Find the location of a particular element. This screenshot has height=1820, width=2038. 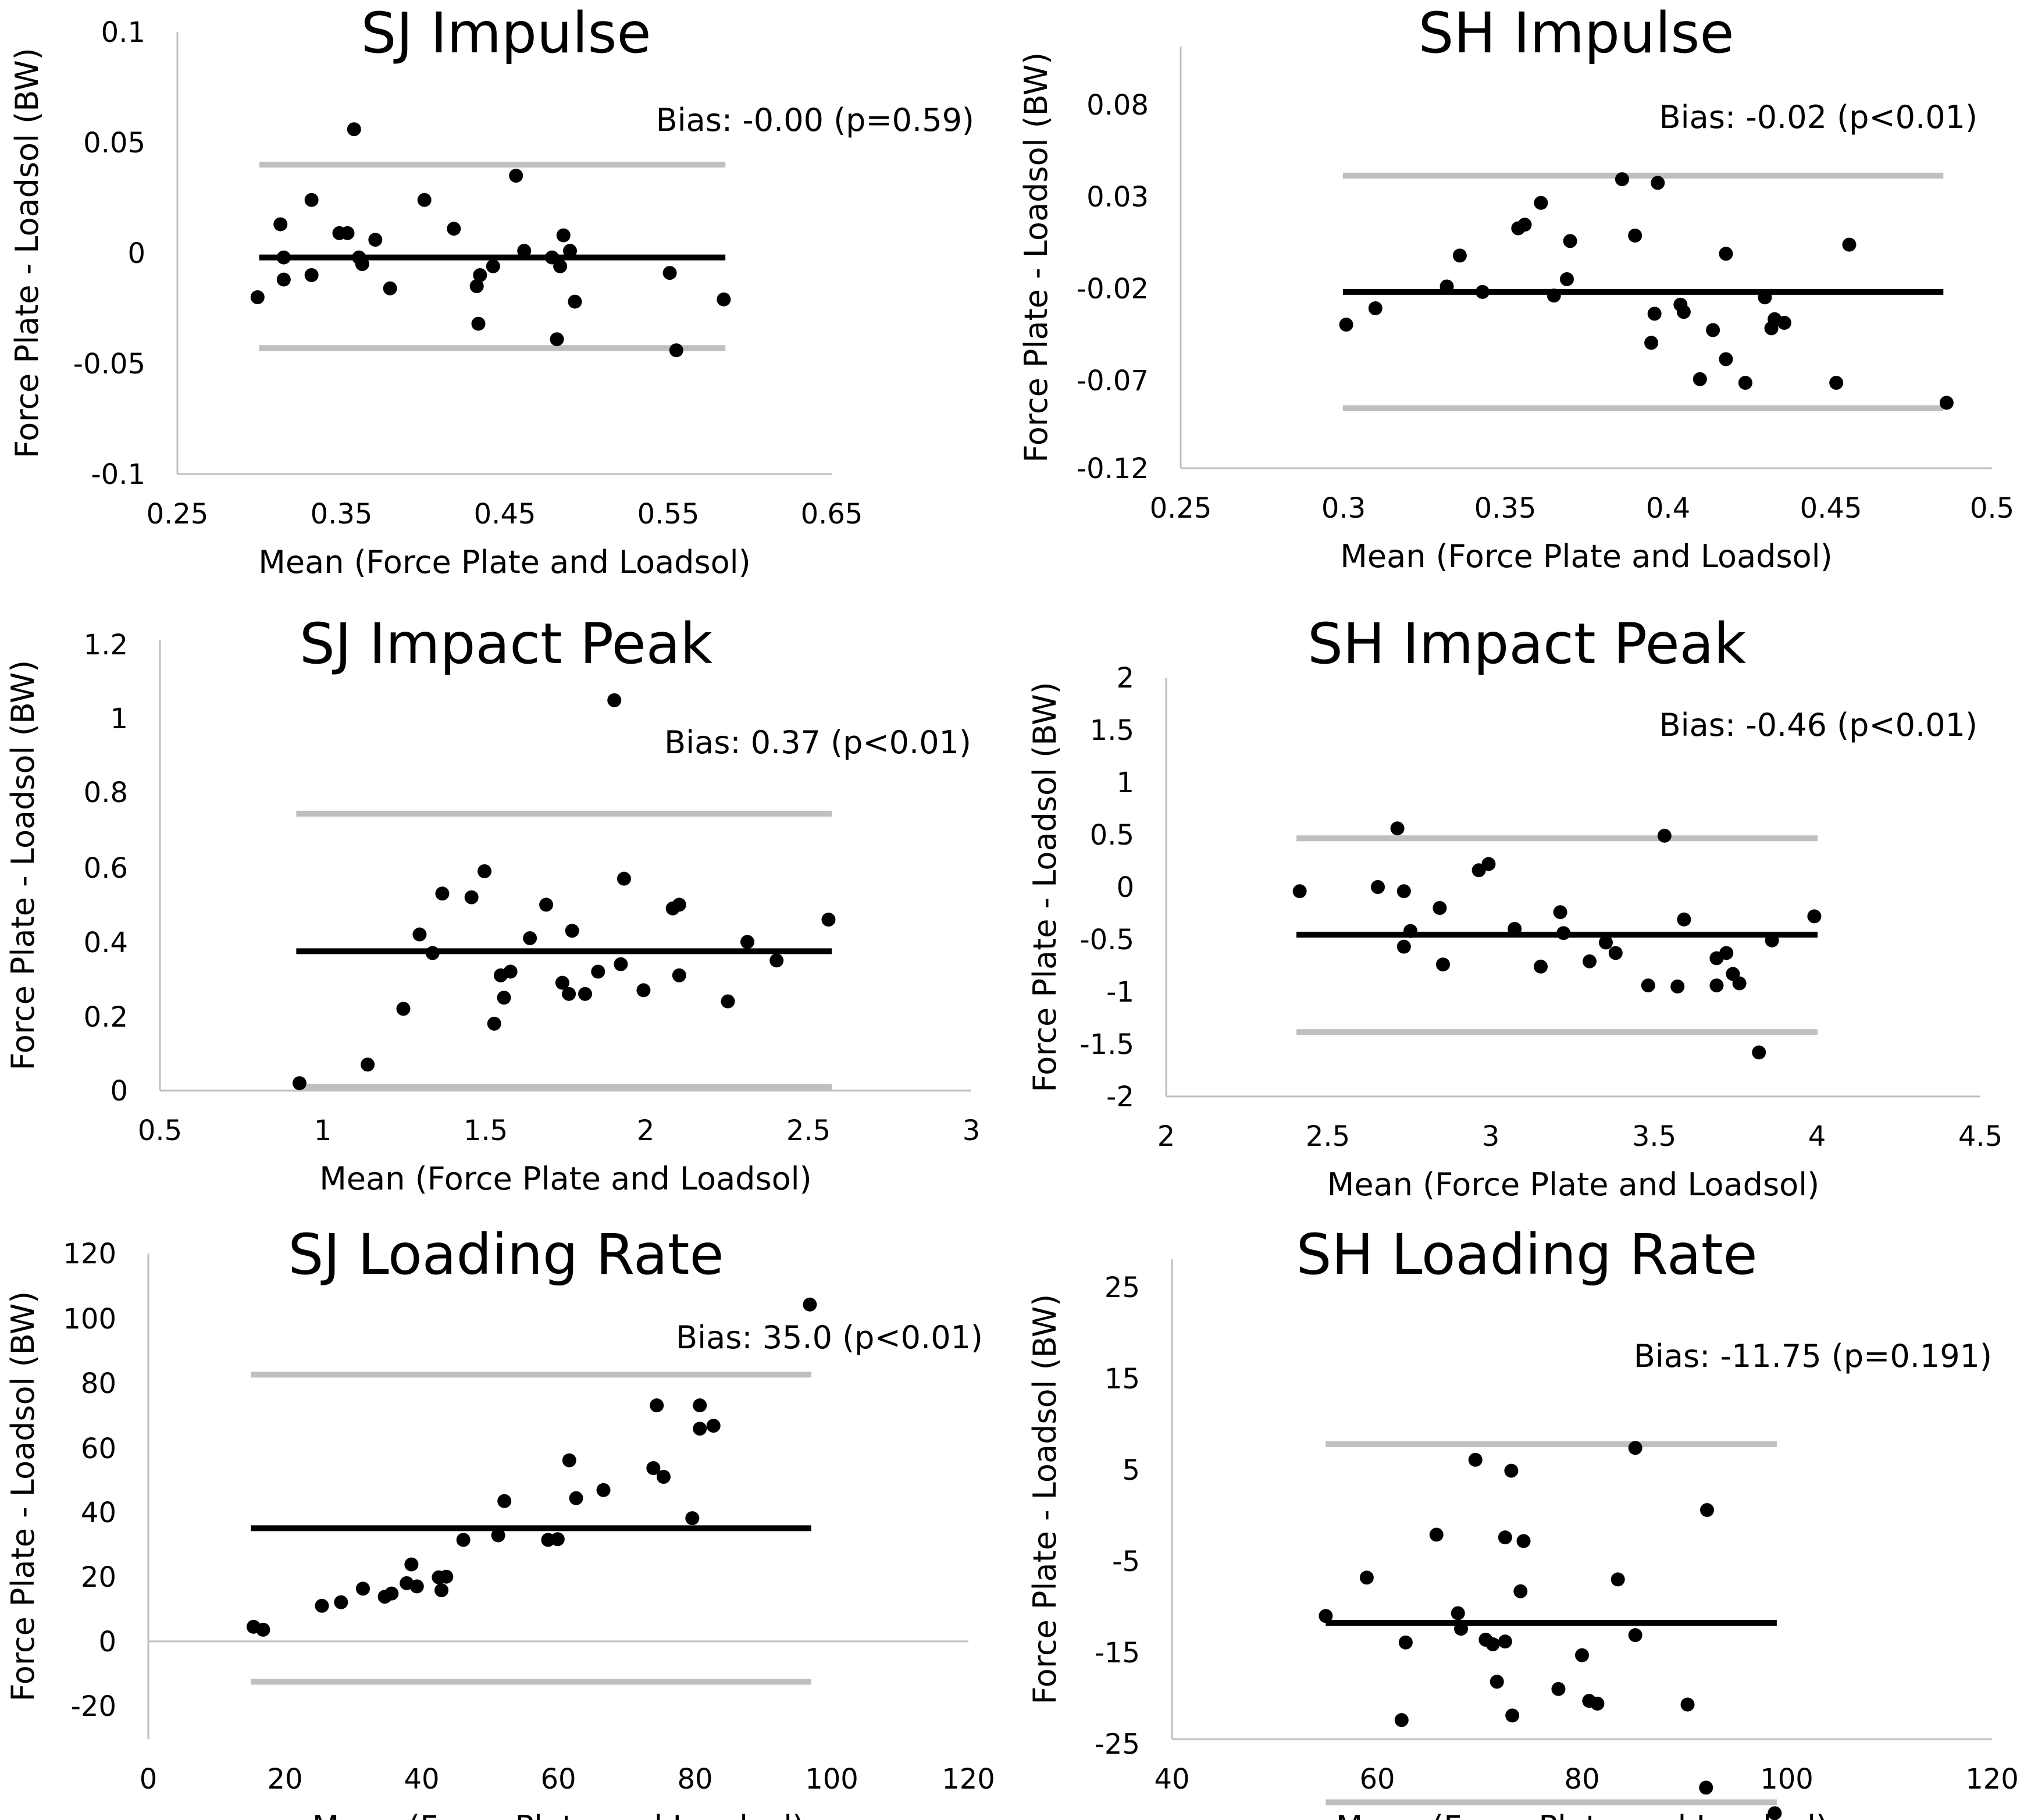

x-tick-label: 0.45 is located at coordinates (505, 514).